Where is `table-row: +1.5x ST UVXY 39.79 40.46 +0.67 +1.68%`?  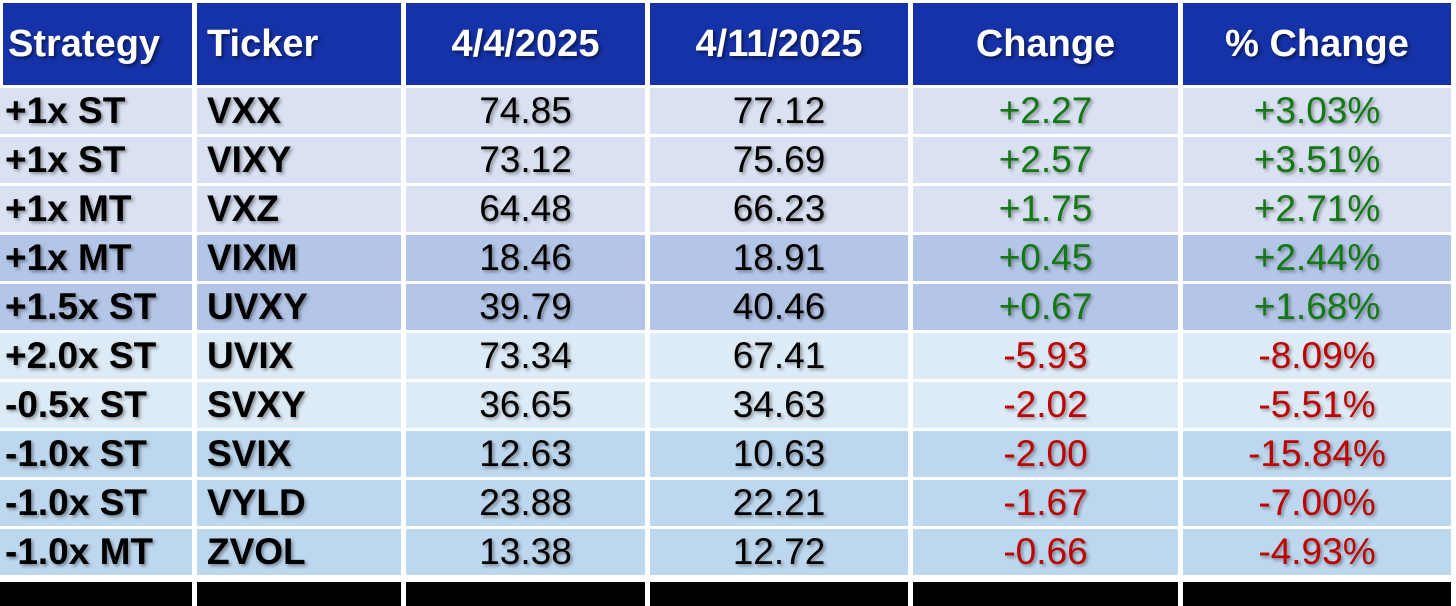
table-row: +1.5x ST UVXY 39.79 40.46 +0.67 +1.68% is located at coordinates (728, 308).